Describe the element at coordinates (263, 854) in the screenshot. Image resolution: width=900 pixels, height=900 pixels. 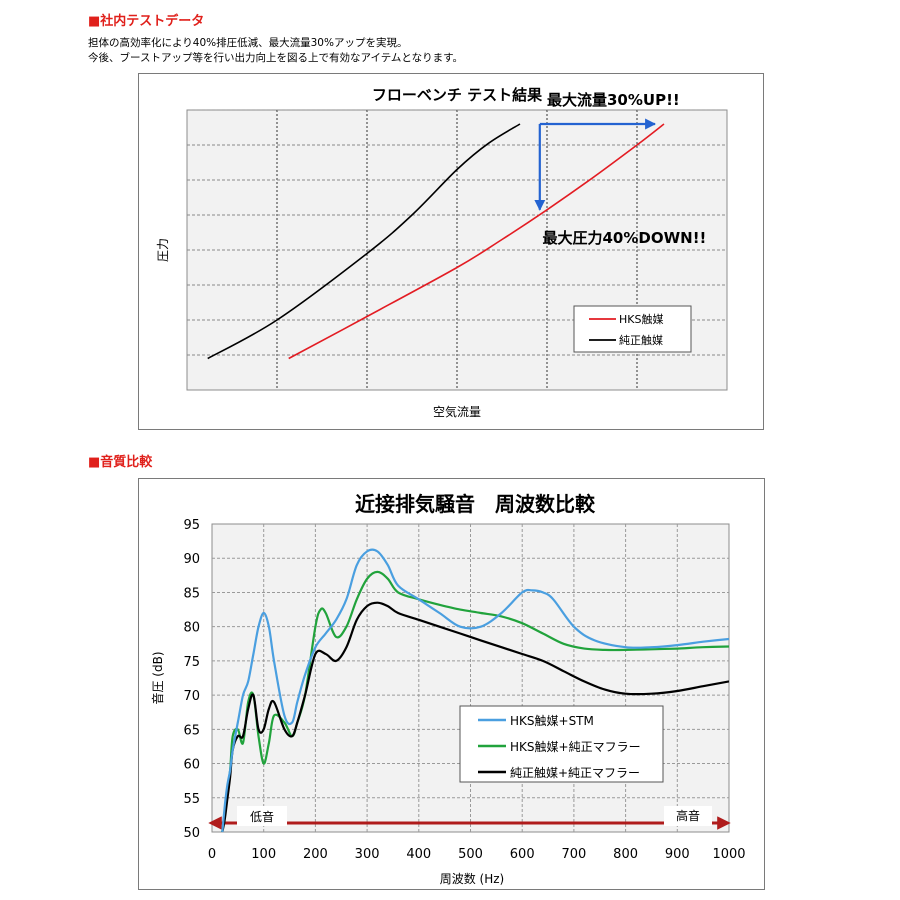
I see `x-tick-label: 100` at that location.